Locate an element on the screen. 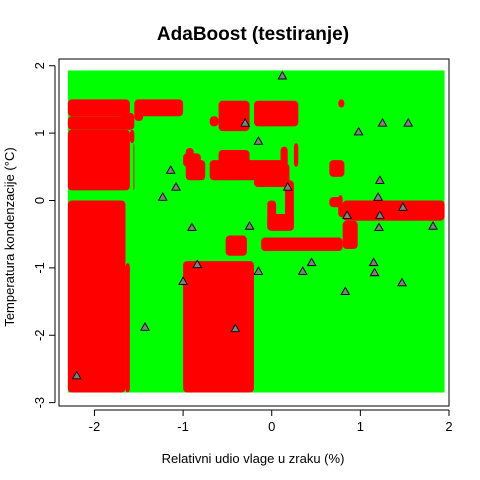 This screenshot has width=480, height=480. chart-title: AdaBoost (testiranje) is located at coordinates (253, 34).